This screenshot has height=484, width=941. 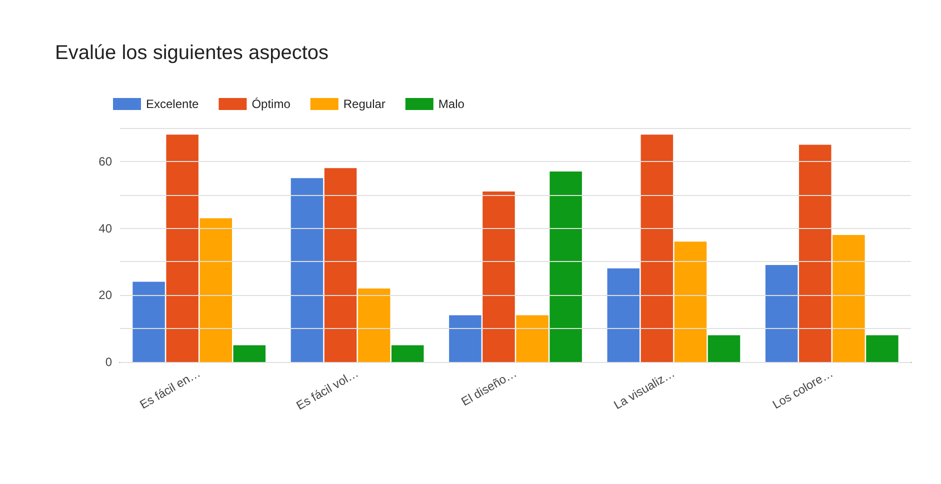 What do you see at coordinates (271, 104) in the screenshot?
I see `legend-label: Óptimo` at bounding box center [271, 104].